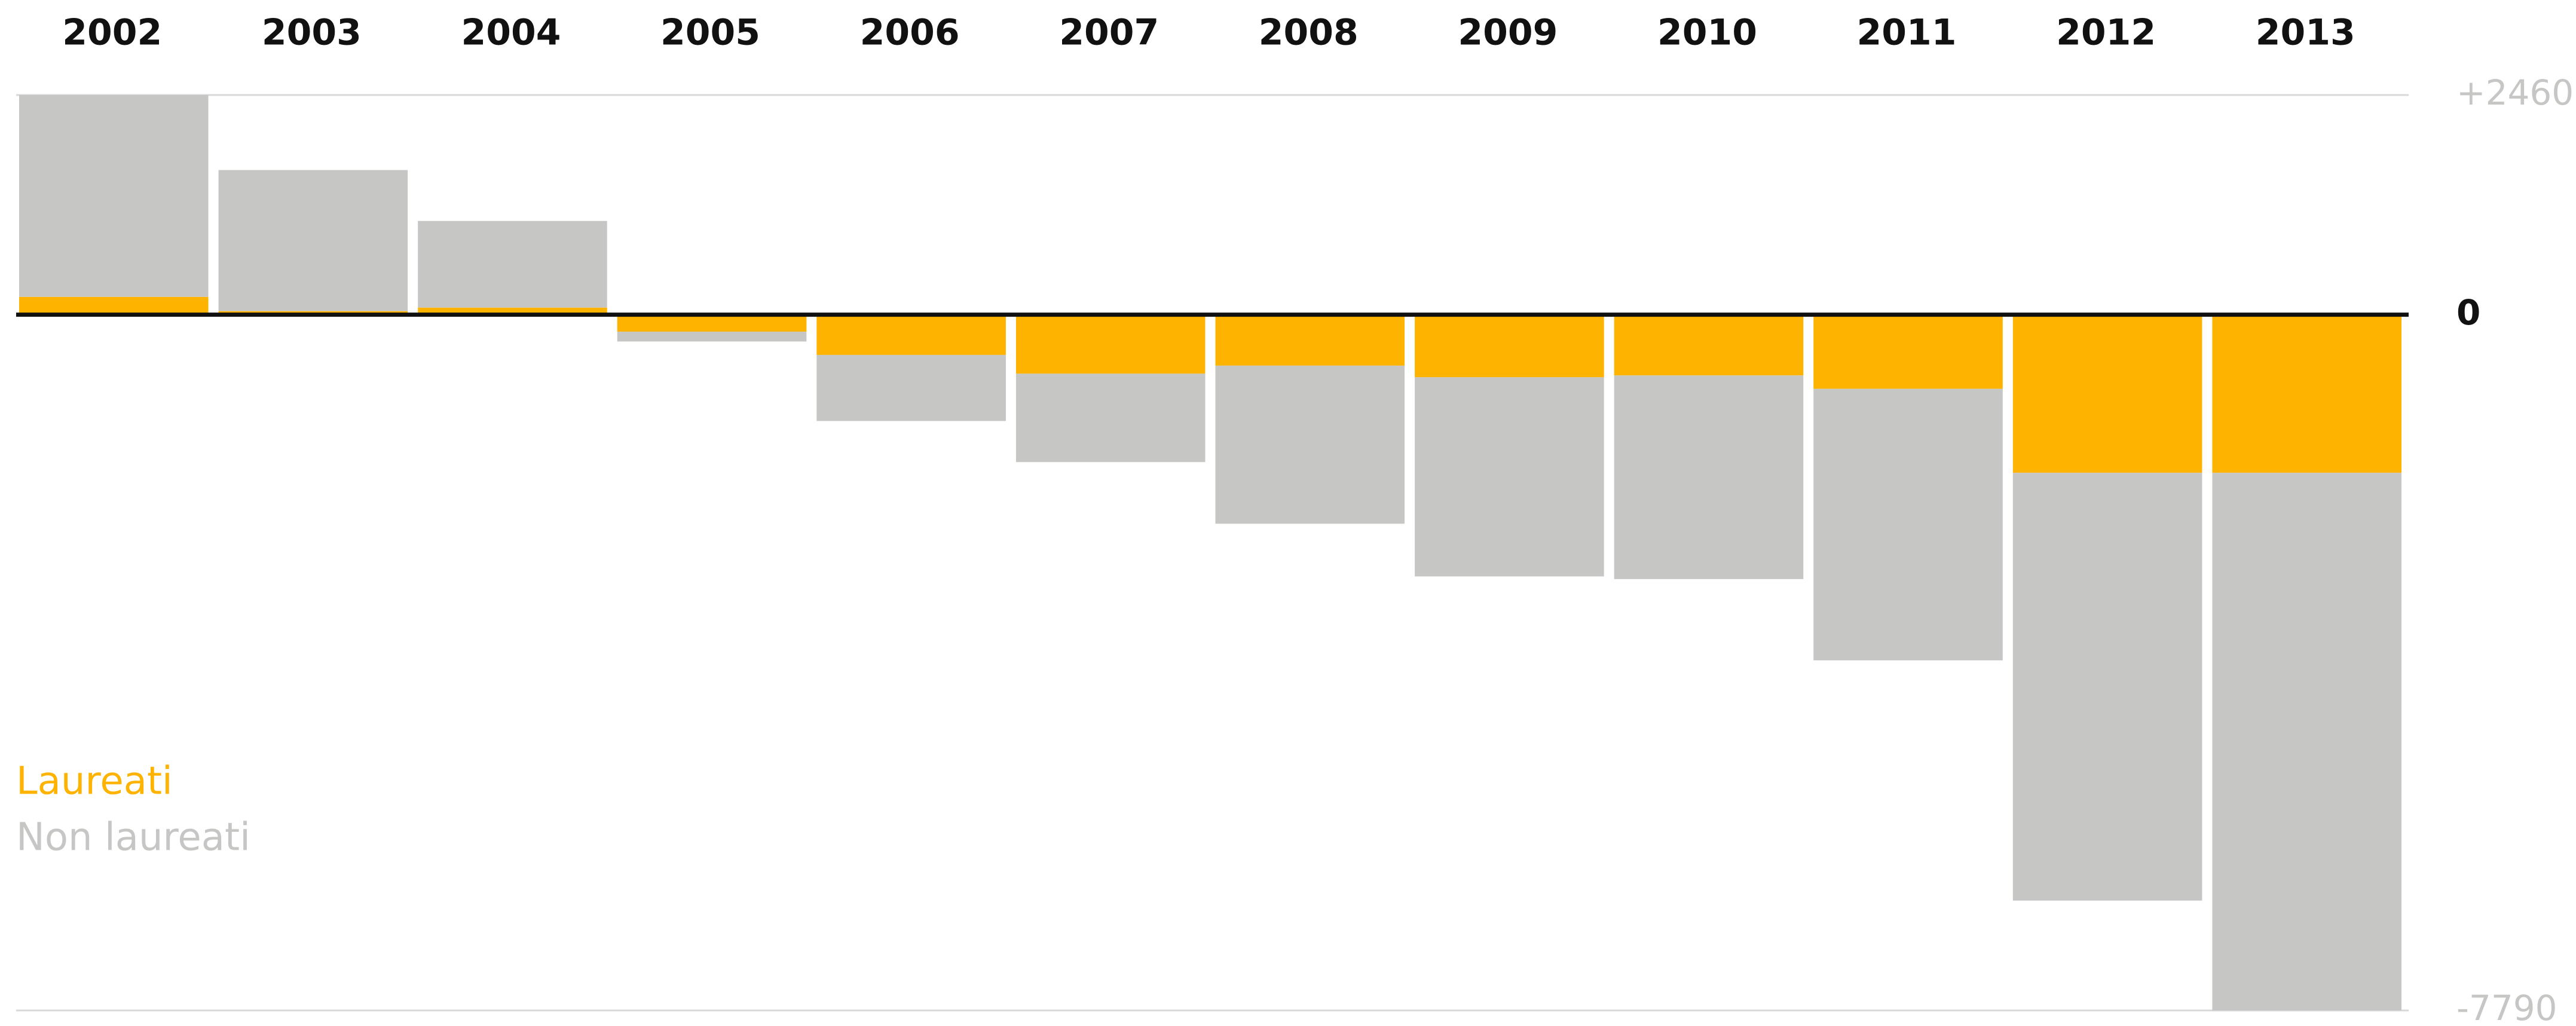 The width and height of the screenshot is (2576, 1026). Describe the element at coordinates (94, 781) in the screenshot. I see `legend-entry: Laureati` at that location.